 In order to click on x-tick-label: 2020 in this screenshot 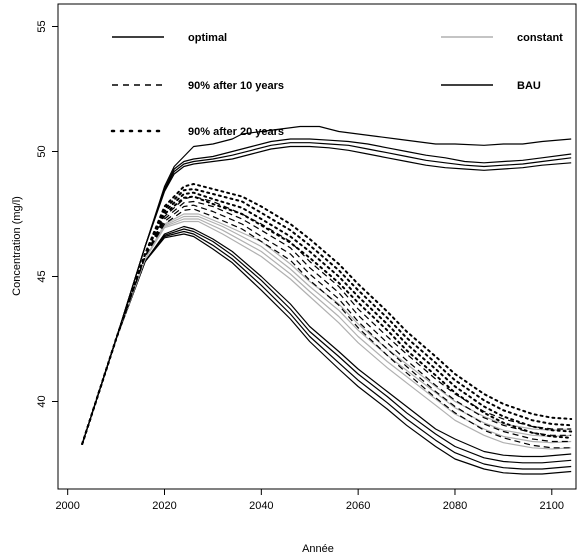, I will do `click(164, 506)`.